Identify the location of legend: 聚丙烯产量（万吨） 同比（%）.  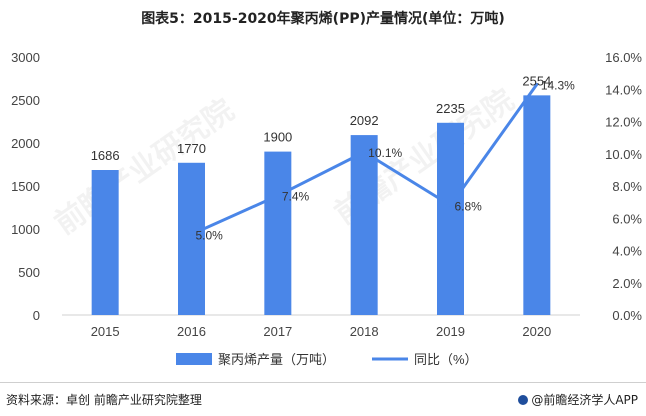
(327, 359).